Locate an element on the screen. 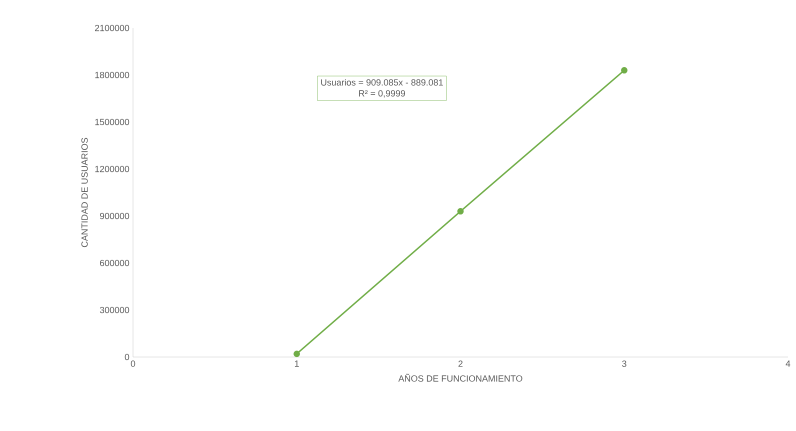  y-tick-label: 1800000 is located at coordinates (112, 75).